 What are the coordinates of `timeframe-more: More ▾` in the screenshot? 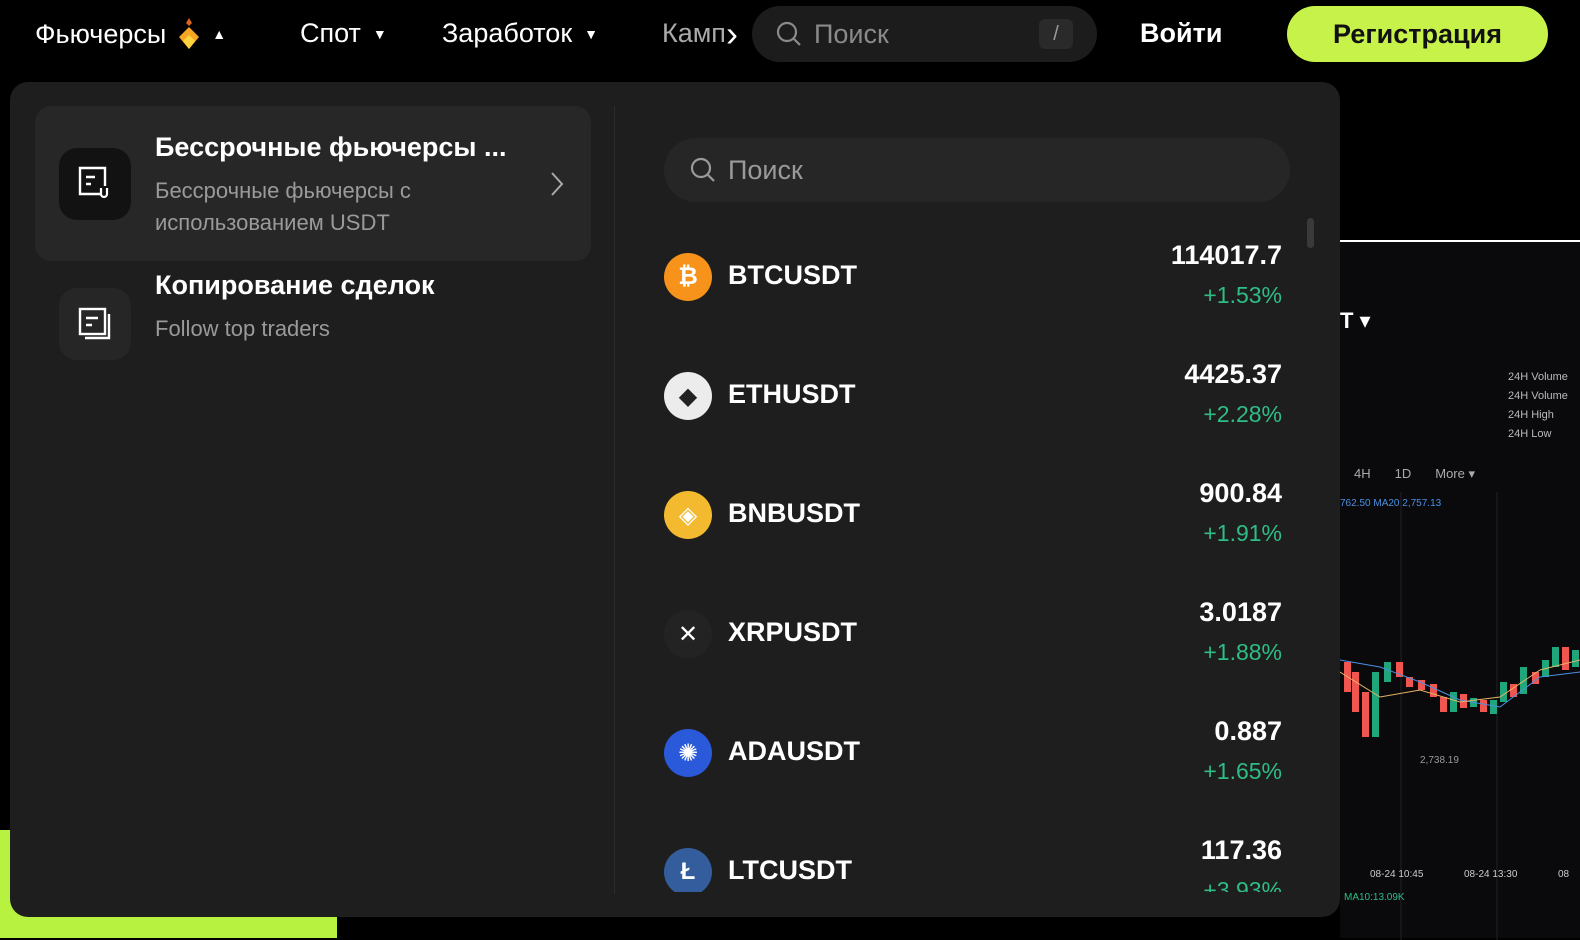 It's located at (1455, 473).